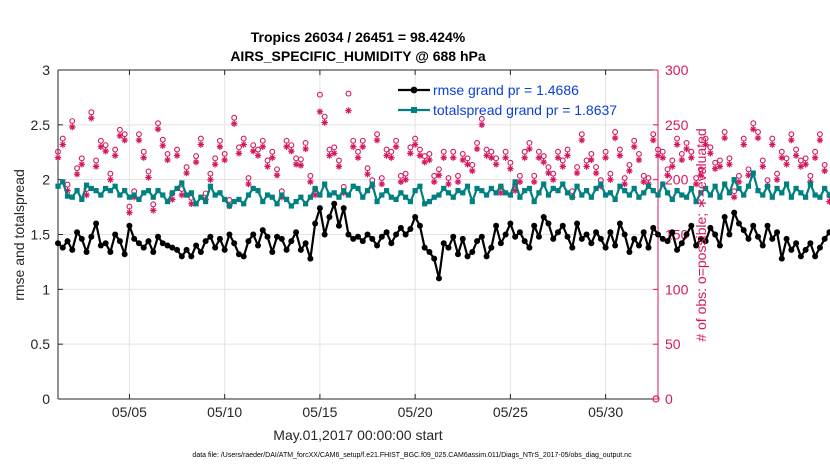 The width and height of the screenshot is (830, 475). Describe the element at coordinates (525, 110) in the screenshot. I see `legend-spread-label: totalspread grand pr = 1.8637` at that location.